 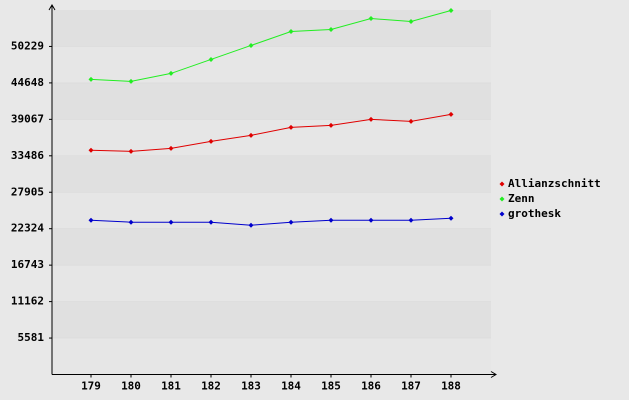 What do you see at coordinates (27, 228) in the screenshot?
I see `y-tick-label: 22324` at bounding box center [27, 228].